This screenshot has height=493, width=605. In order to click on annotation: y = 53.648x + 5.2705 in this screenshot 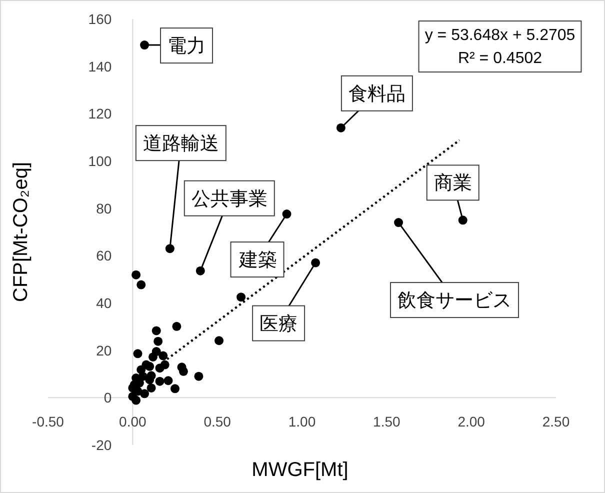, I will do `click(500, 35)`.